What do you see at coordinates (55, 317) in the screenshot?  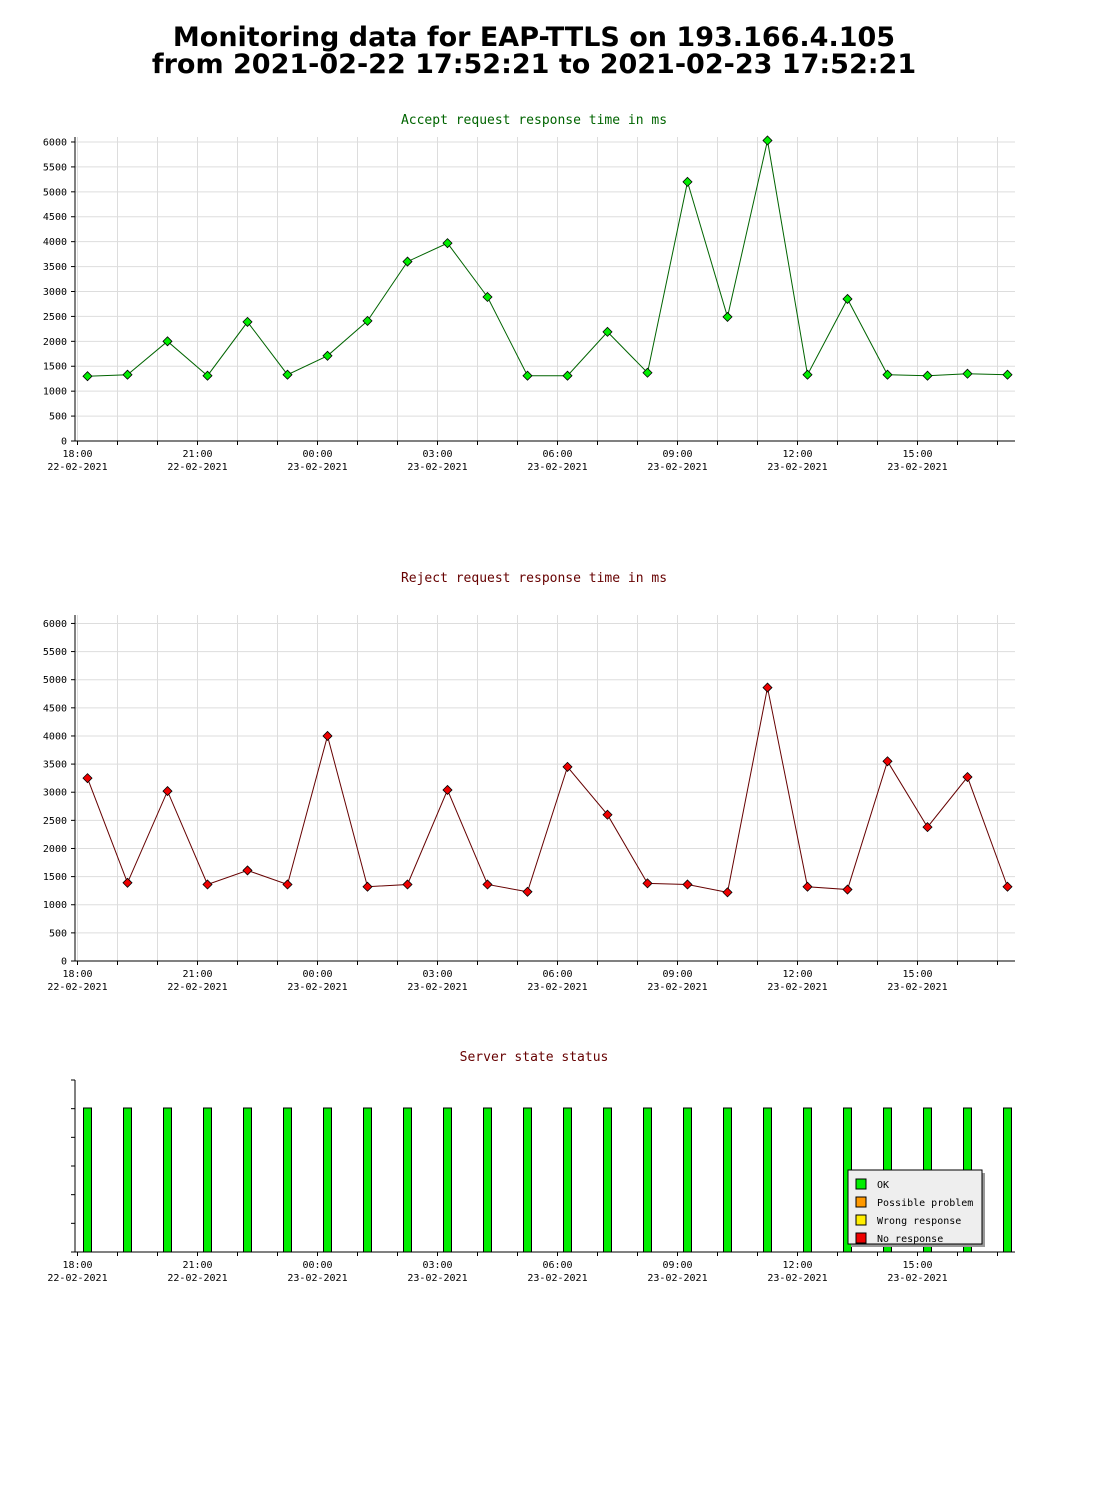 I see `y-tick-label: 2500` at bounding box center [55, 317].